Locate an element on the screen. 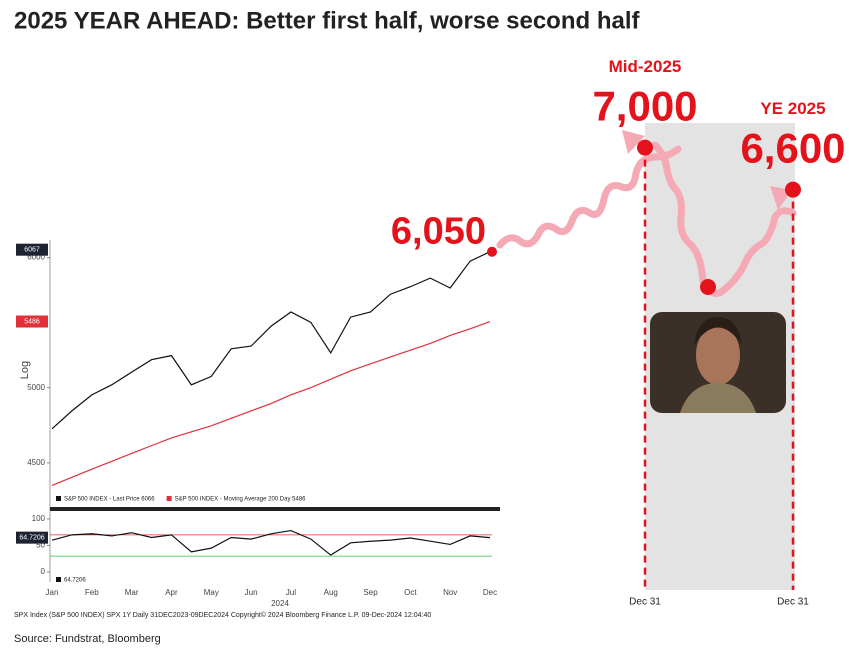 The height and width of the screenshot is (649, 849). rsi-tick-label: 50 is located at coordinates (40, 545).